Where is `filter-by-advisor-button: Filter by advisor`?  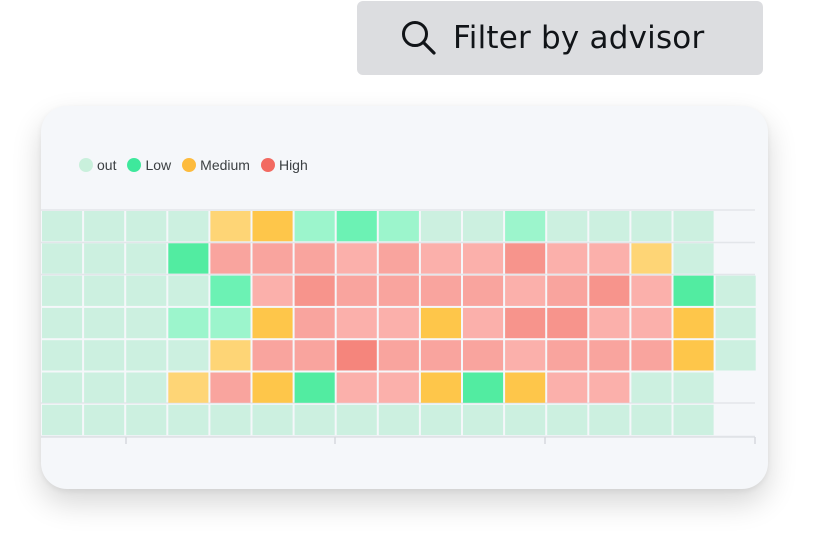 filter-by-advisor-button: Filter by advisor is located at coordinates (560, 38).